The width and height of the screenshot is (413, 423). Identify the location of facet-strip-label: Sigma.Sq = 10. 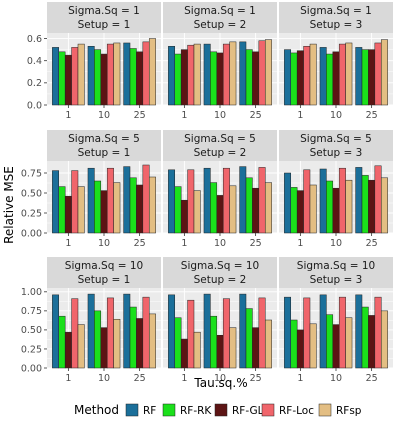
(104, 266).